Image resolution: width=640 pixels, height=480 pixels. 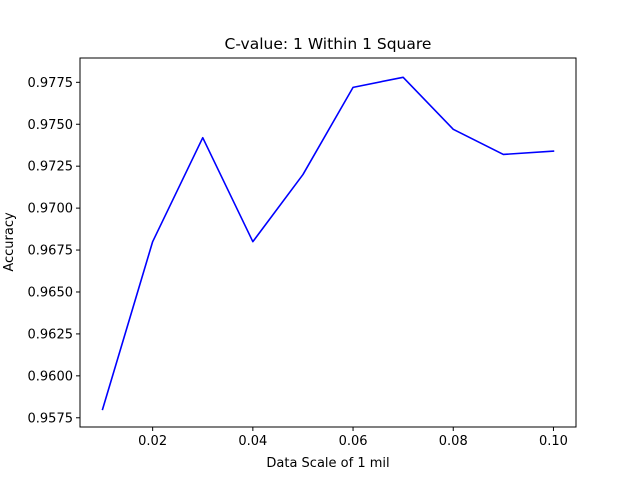 What do you see at coordinates (51, 418) in the screenshot?
I see `y-tick-label: 0.9575` at bounding box center [51, 418].